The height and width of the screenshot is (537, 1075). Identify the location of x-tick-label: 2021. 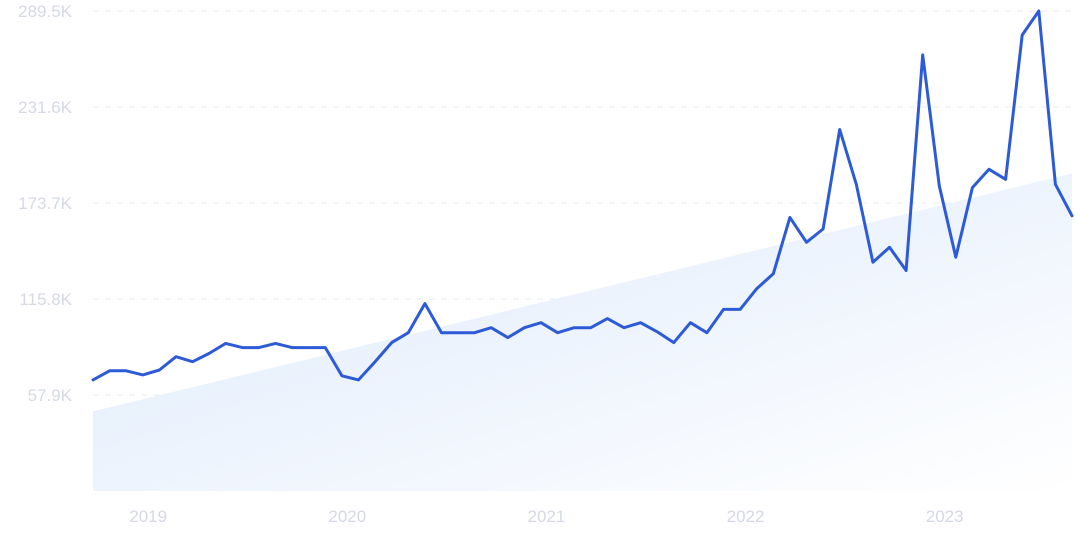
(547, 516).